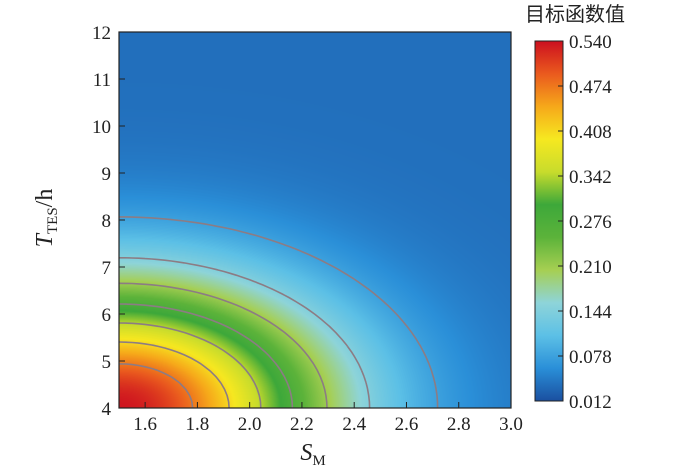 This screenshot has height=467, width=700. Describe the element at coordinates (107, 174) in the screenshot. I see `y-tick-label: 9` at that location.